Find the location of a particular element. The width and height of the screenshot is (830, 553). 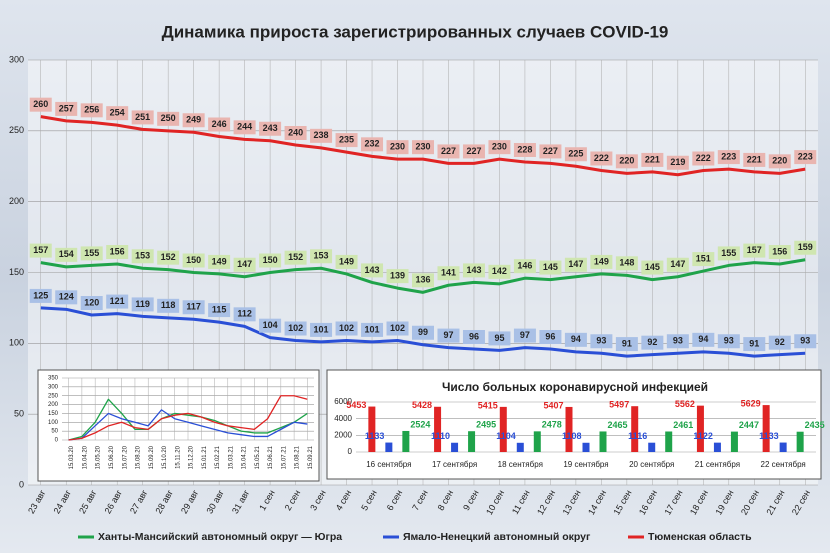

data-label: 147 is located at coordinates (244, 264).